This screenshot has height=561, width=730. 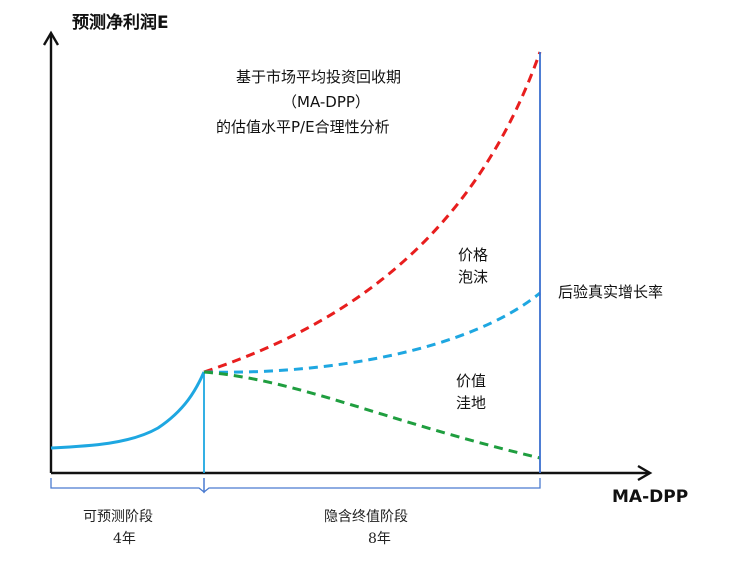 What do you see at coordinates (372, 415) in the screenshot?
I see `value-depression-curve` at bounding box center [372, 415].